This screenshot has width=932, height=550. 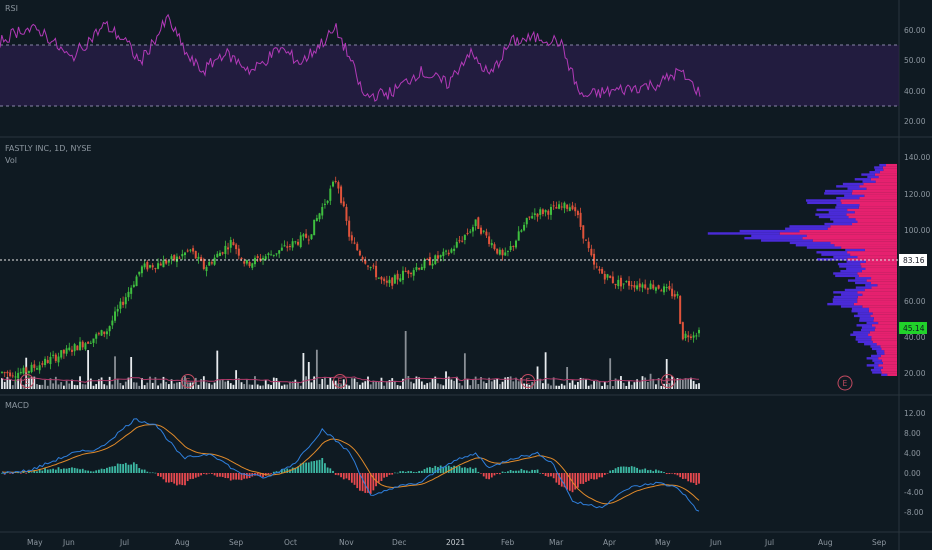 What do you see at coordinates (912, 453) in the screenshot?
I see `macd-tick: 4.00` at bounding box center [912, 453].